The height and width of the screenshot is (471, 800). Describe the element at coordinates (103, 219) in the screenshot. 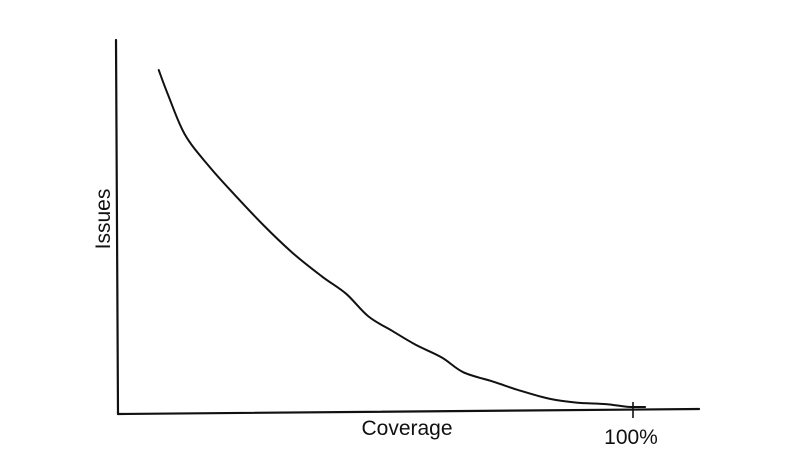

I see `y-axis-label: Issues` at that location.